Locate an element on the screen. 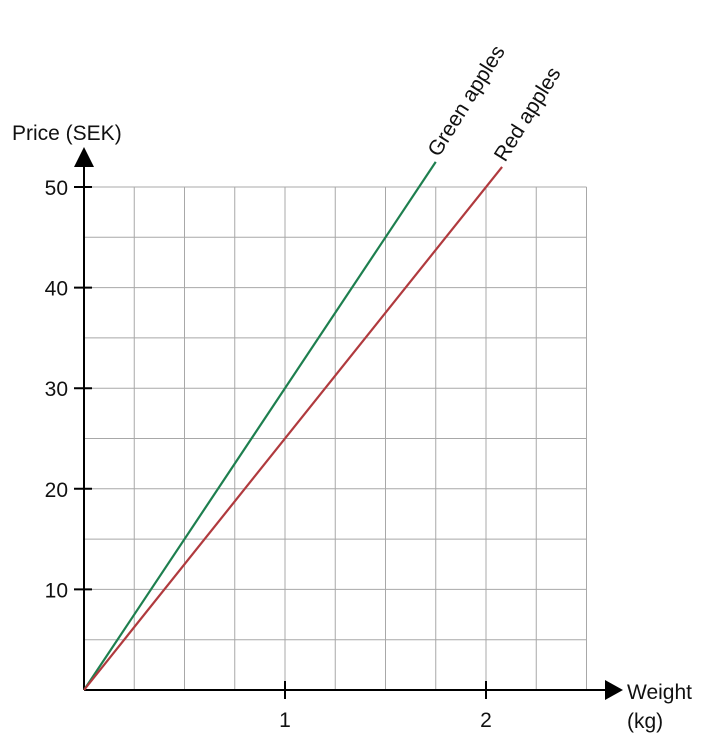 This screenshot has height=743, width=726. y-tick-label: 30 is located at coordinates (56, 389).